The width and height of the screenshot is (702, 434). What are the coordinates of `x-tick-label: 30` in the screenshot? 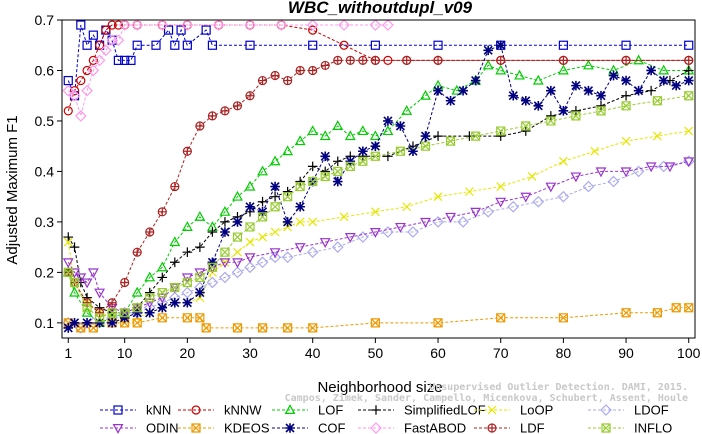 It's located at (250, 353).